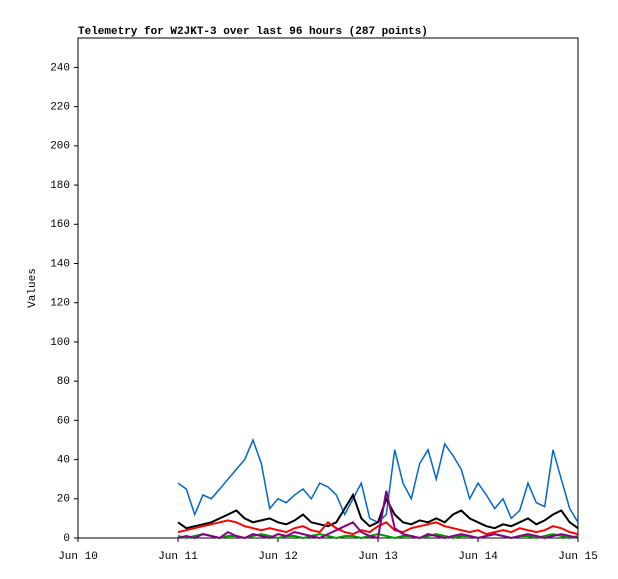 The image size is (618, 579). Describe the element at coordinates (63, 500) in the screenshot. I see `y-tick-label: 20` at that location.